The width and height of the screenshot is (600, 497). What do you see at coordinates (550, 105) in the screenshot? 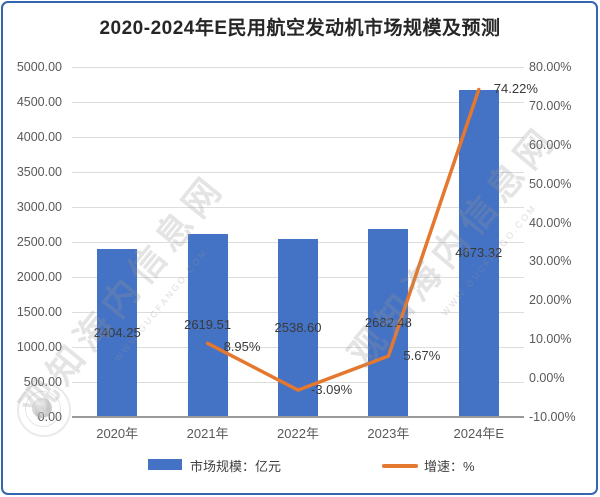
I see `y-axis-tick-right: 70.00%` at bounding box center [550, 105].